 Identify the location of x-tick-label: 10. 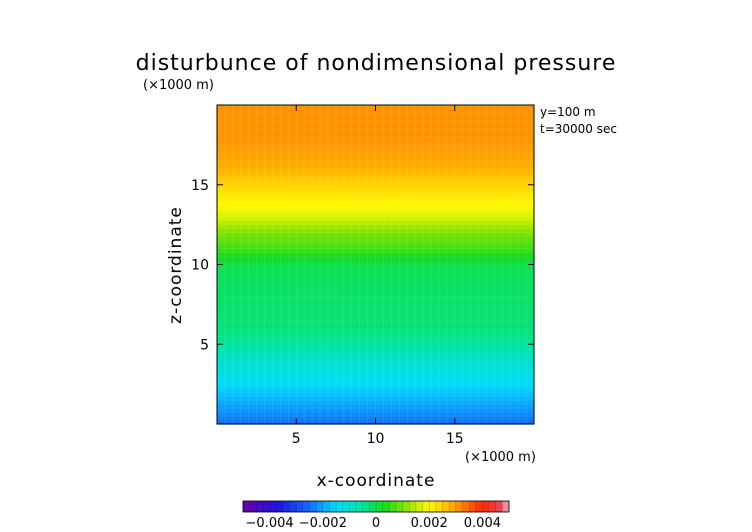
(376, 439).